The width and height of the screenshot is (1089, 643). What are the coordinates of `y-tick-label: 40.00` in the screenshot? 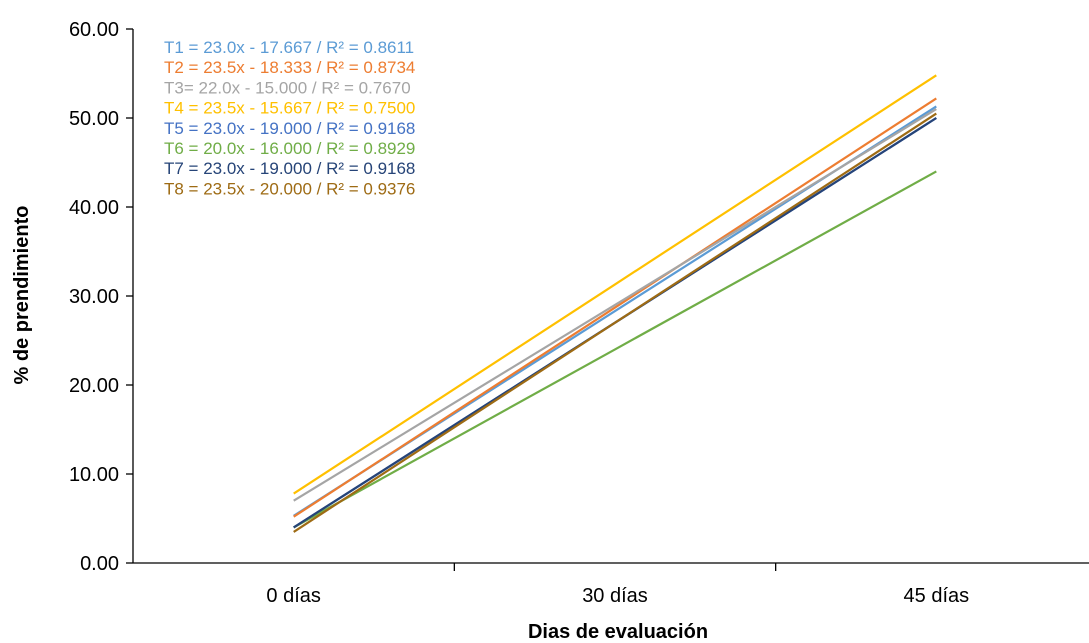 It's located at (94, 208).